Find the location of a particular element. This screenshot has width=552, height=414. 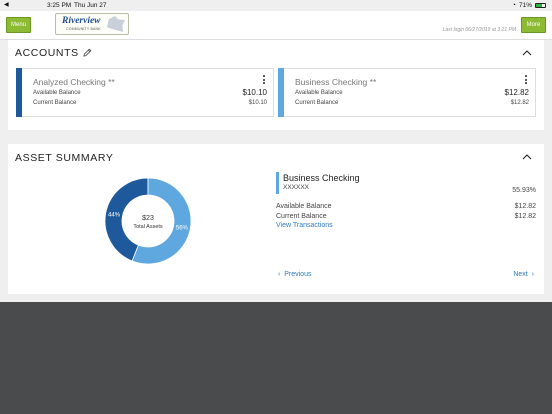

next-button: Next › is located at coordinates (523, 274).